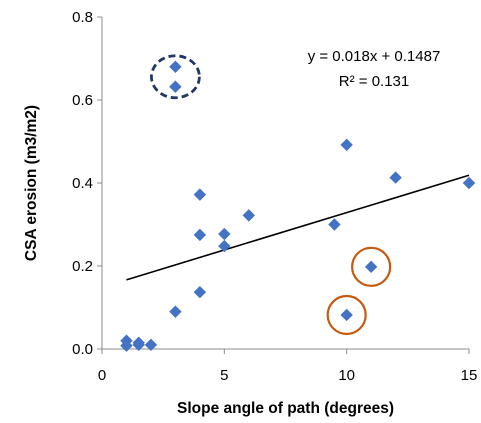 This screenshot has width=481, height=423. Describe the element at coordinates (346, 375) in the screenshot. I see `x-tick-label: 10` at that location.